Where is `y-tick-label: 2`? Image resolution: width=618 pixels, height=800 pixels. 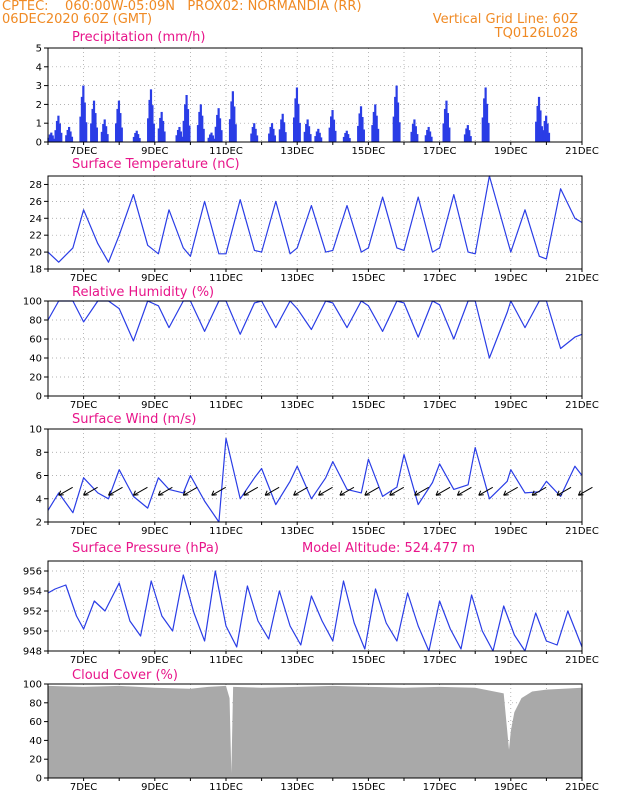
y-tick-label: 2 is located at coordinates (39, 523).